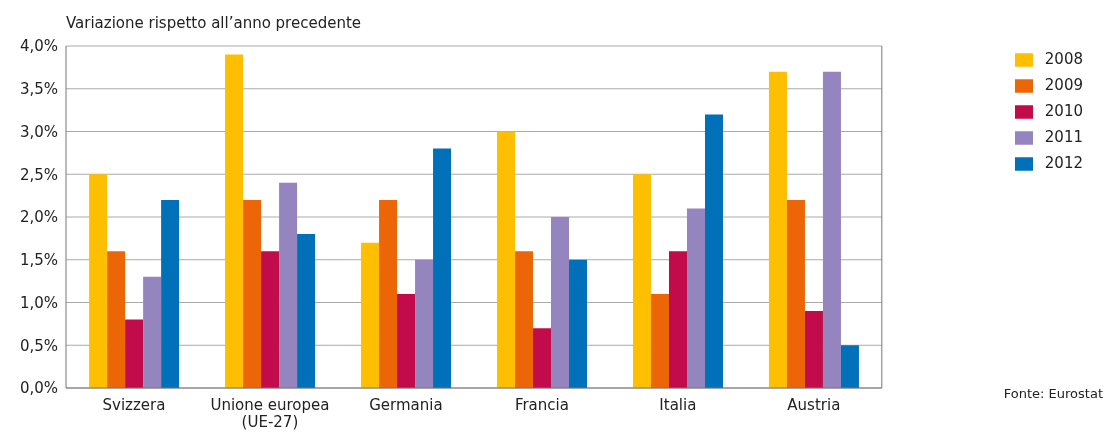 Image resolution: width=1111 pixels, height=447 pixels. I want to click on x-tick-label: Austria, so click(814, 405).